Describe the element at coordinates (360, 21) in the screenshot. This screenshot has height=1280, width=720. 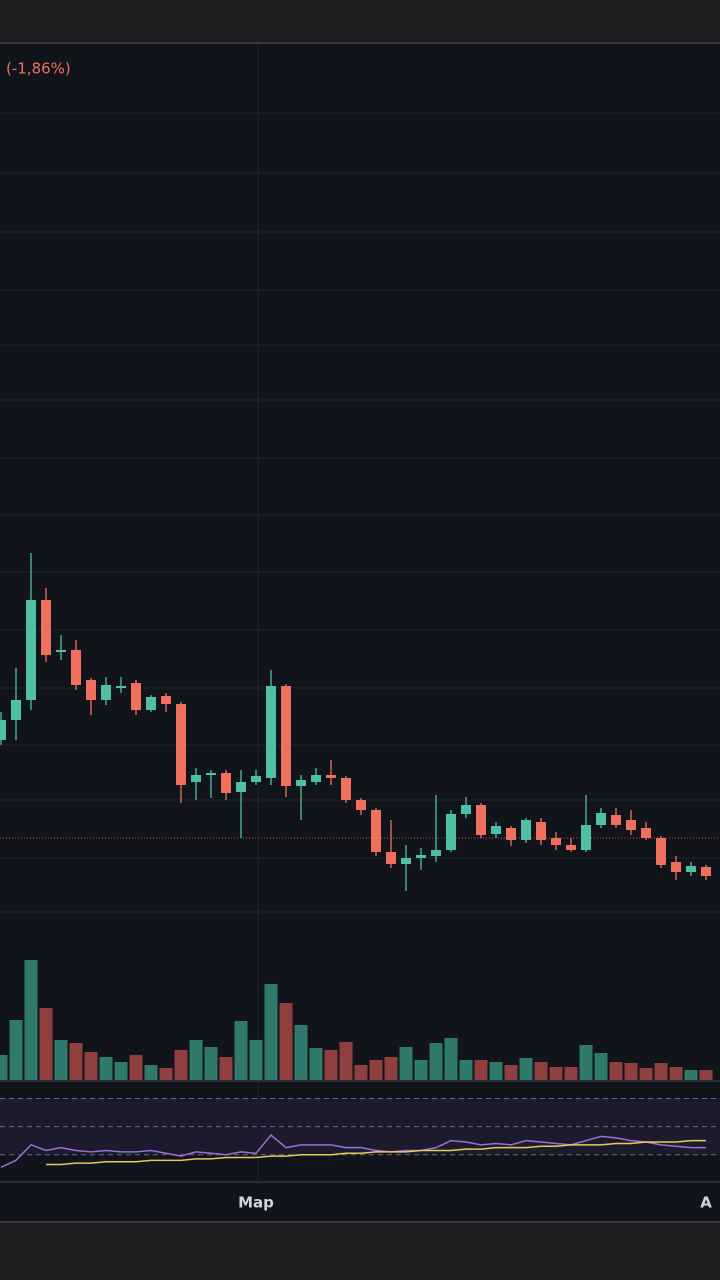
I see `top-bar` at that location.